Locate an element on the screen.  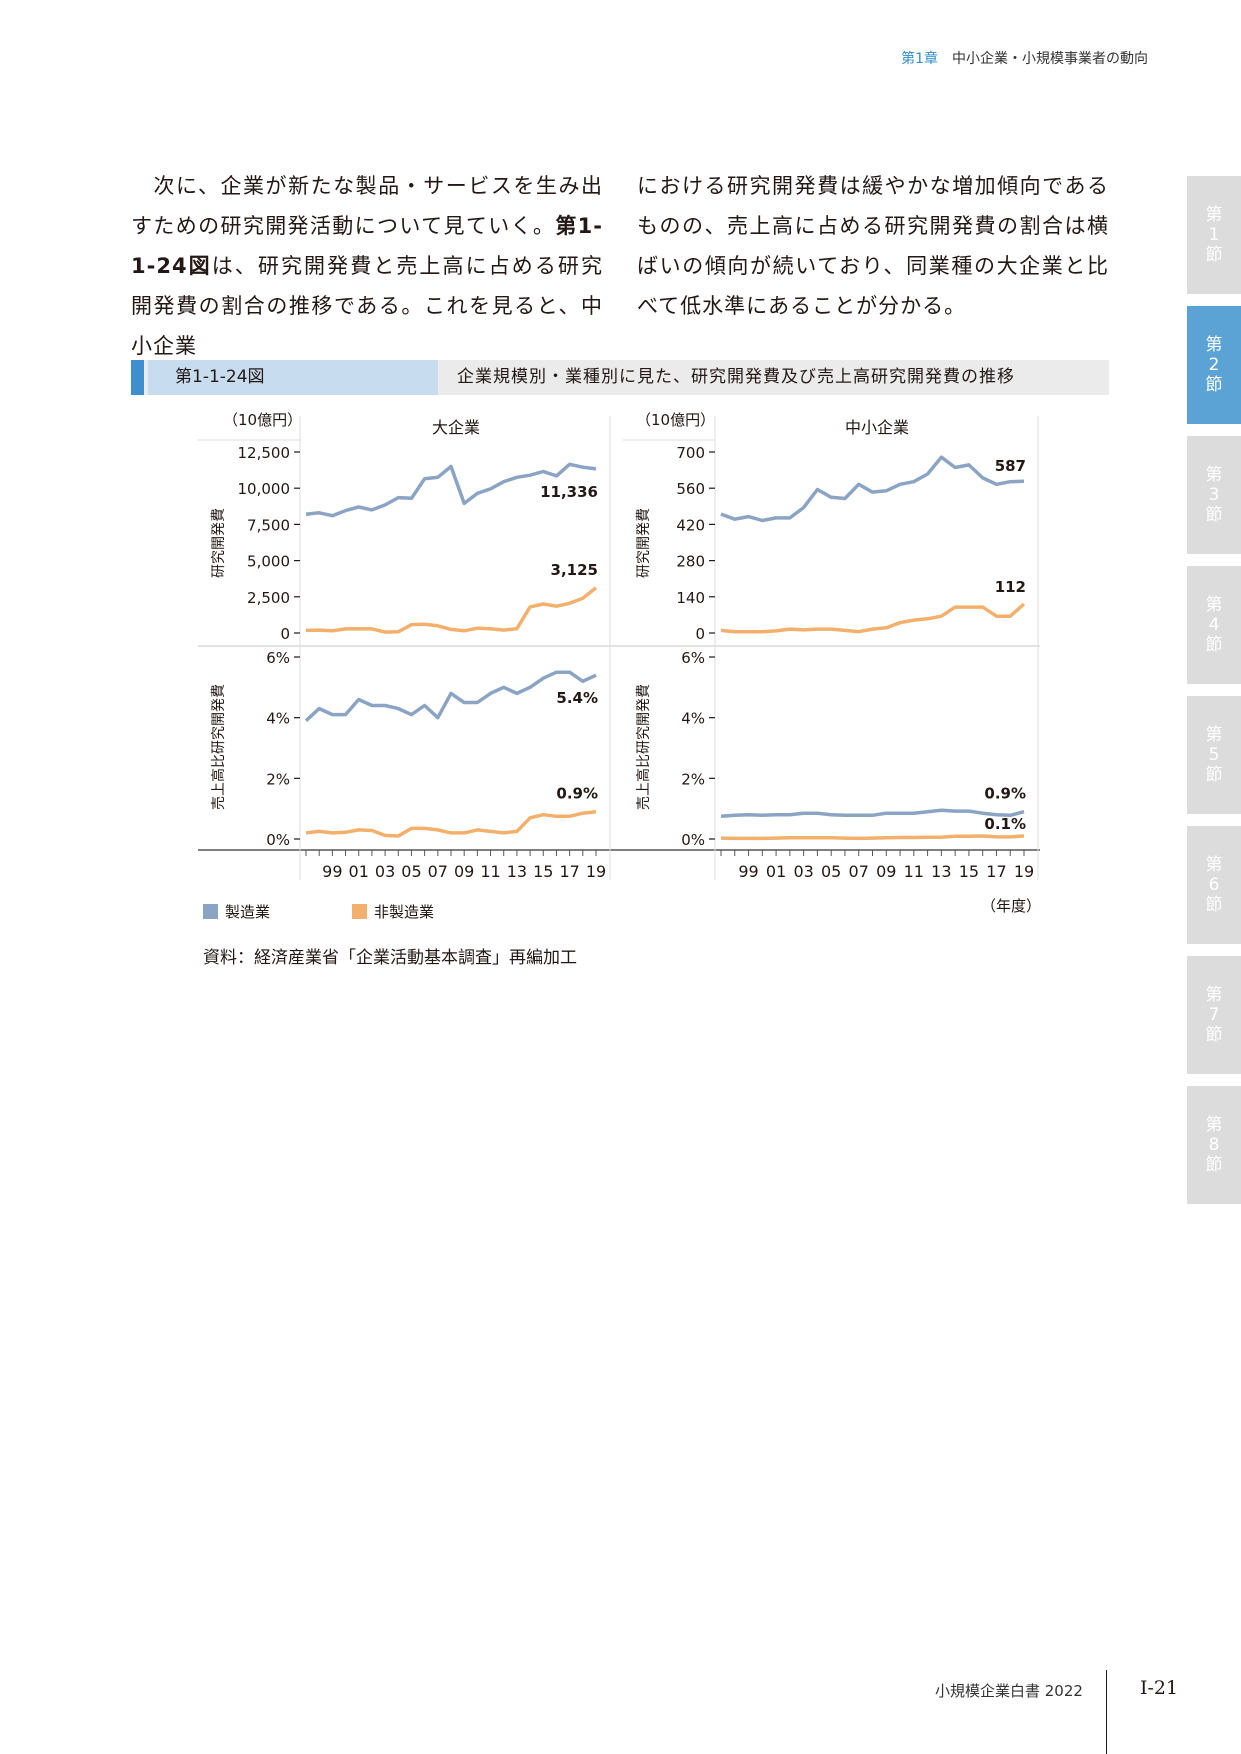
section-tab-5: 第5節 is located at coordinates (1214, 755).